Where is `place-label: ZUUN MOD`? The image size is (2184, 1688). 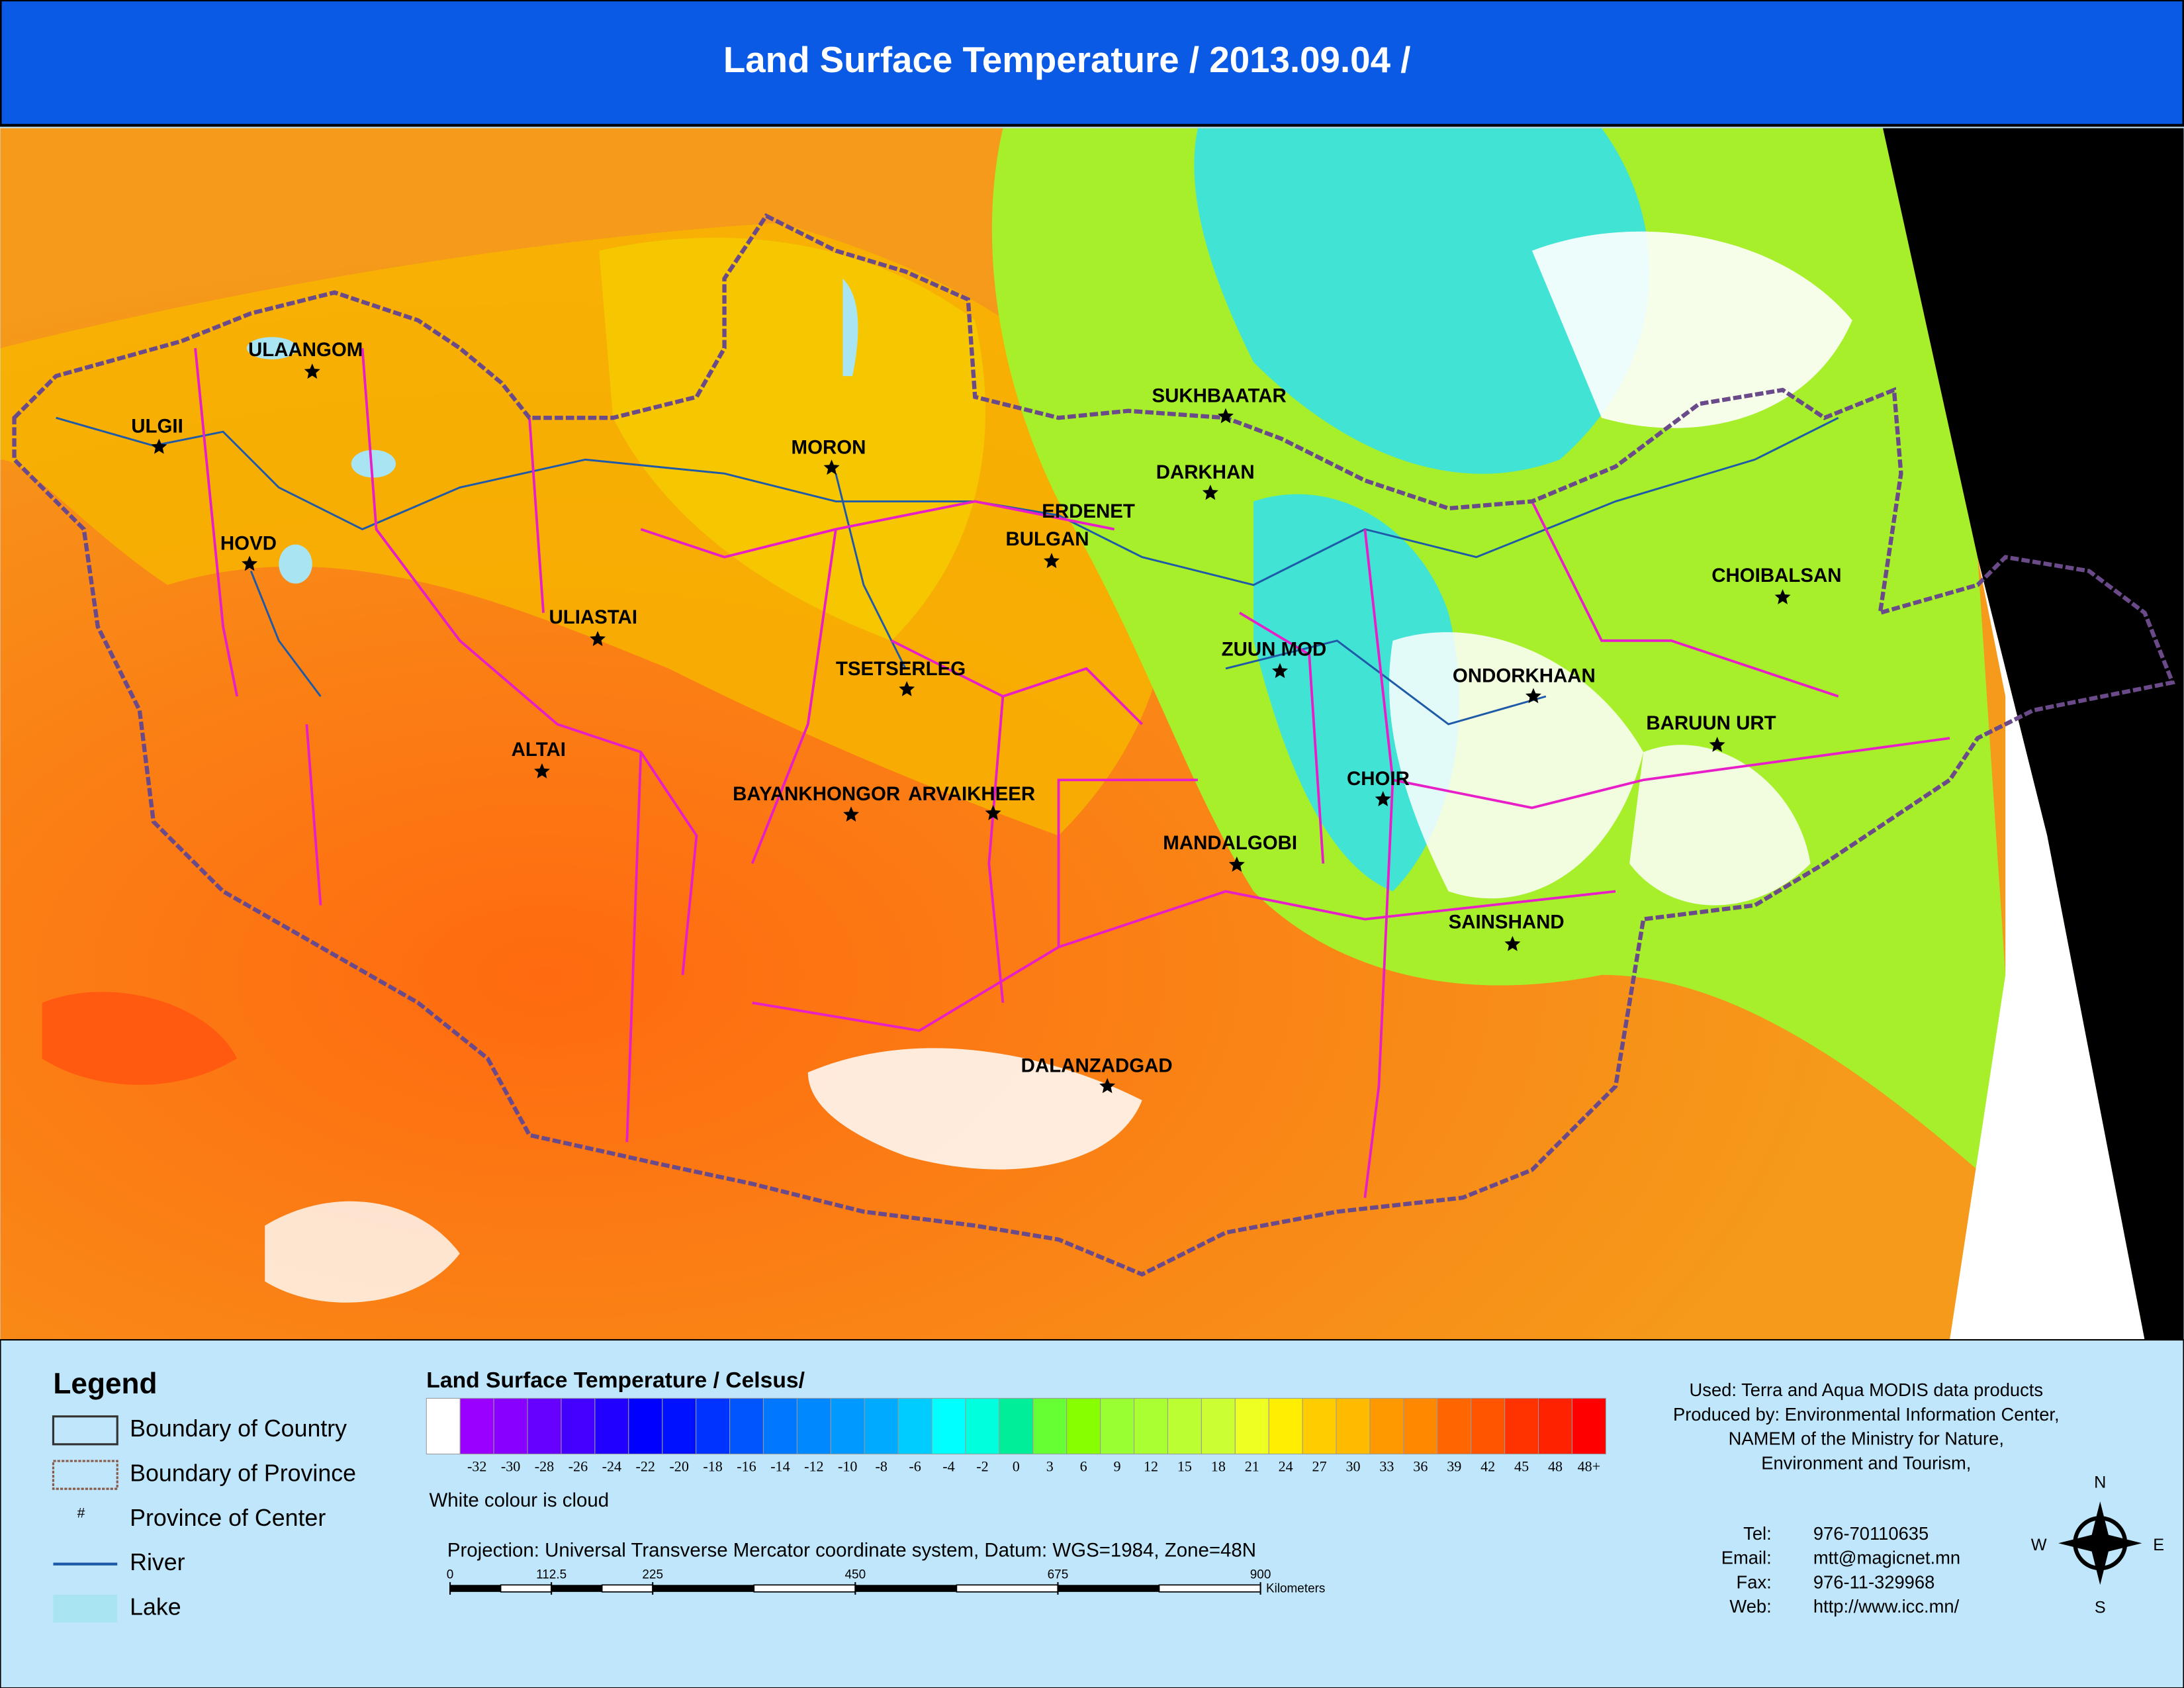 place-label: ZUUN MOD is located at coordinates (1274, 649).